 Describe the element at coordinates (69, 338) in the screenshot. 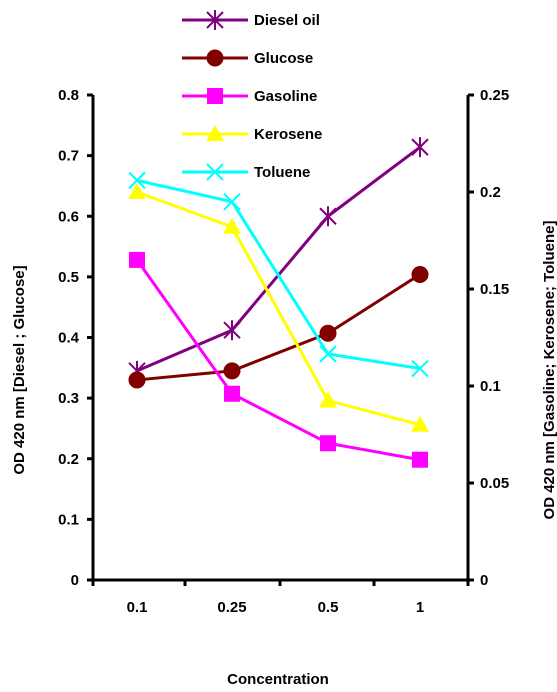

I see `left-y-tick-label: 0.4` at that location.